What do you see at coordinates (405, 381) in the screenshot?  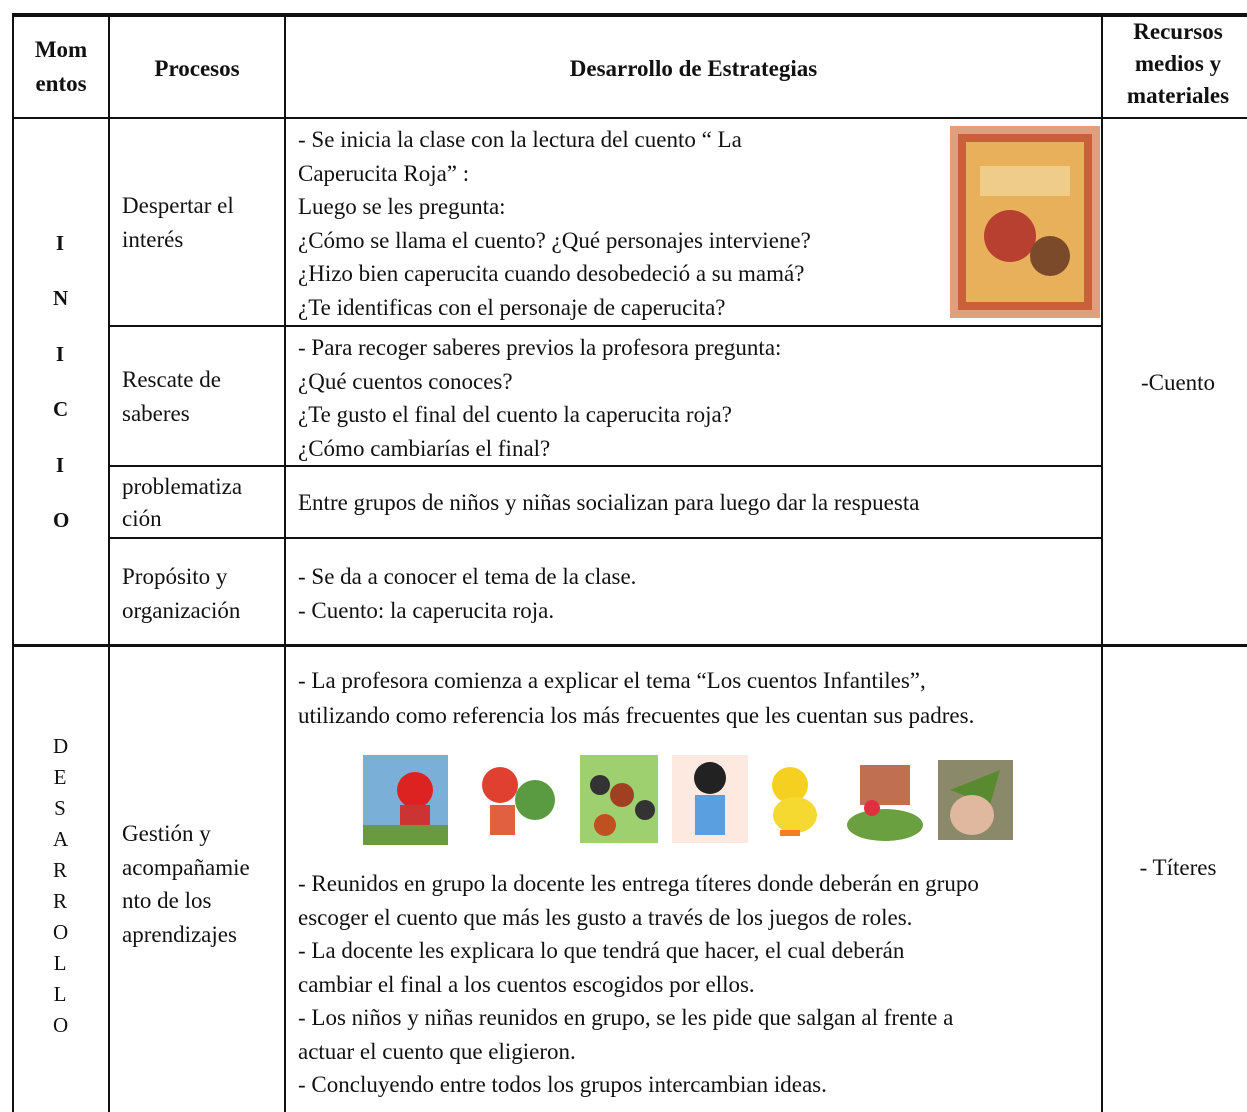 I see `text-line: ¿Qué cuentos conoces?` at bounding box center [405, 381].